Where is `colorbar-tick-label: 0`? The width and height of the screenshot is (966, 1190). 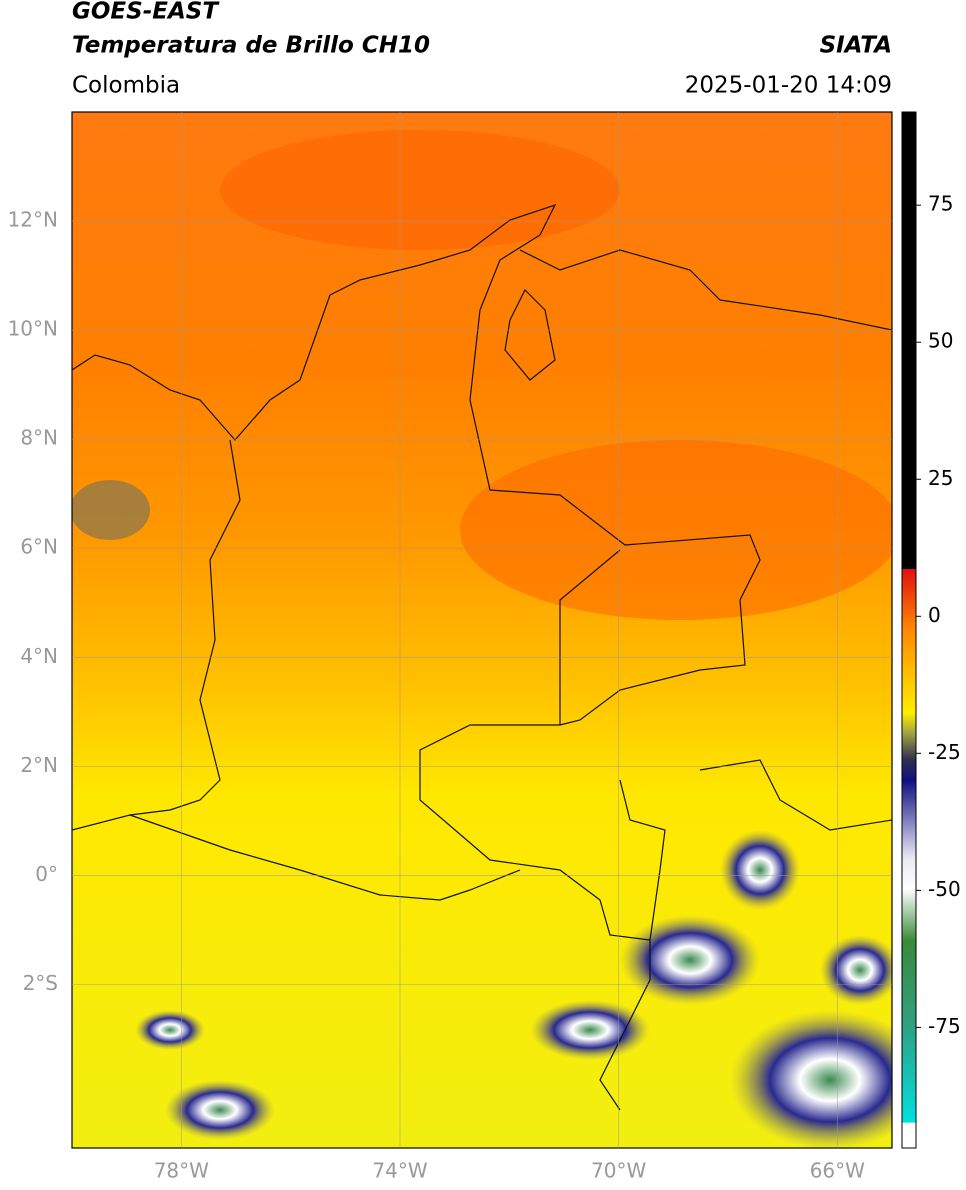 colorbar-tick-label: 0 is located at coordinates (934, 615).